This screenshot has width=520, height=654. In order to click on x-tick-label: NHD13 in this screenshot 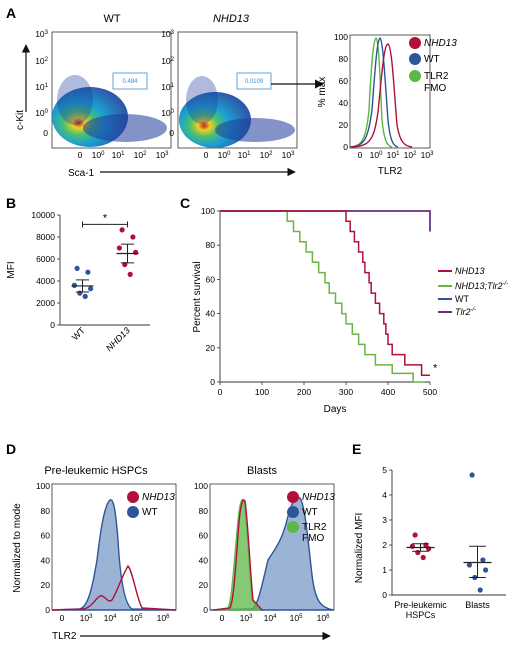, I will do `click(118, 339)`.